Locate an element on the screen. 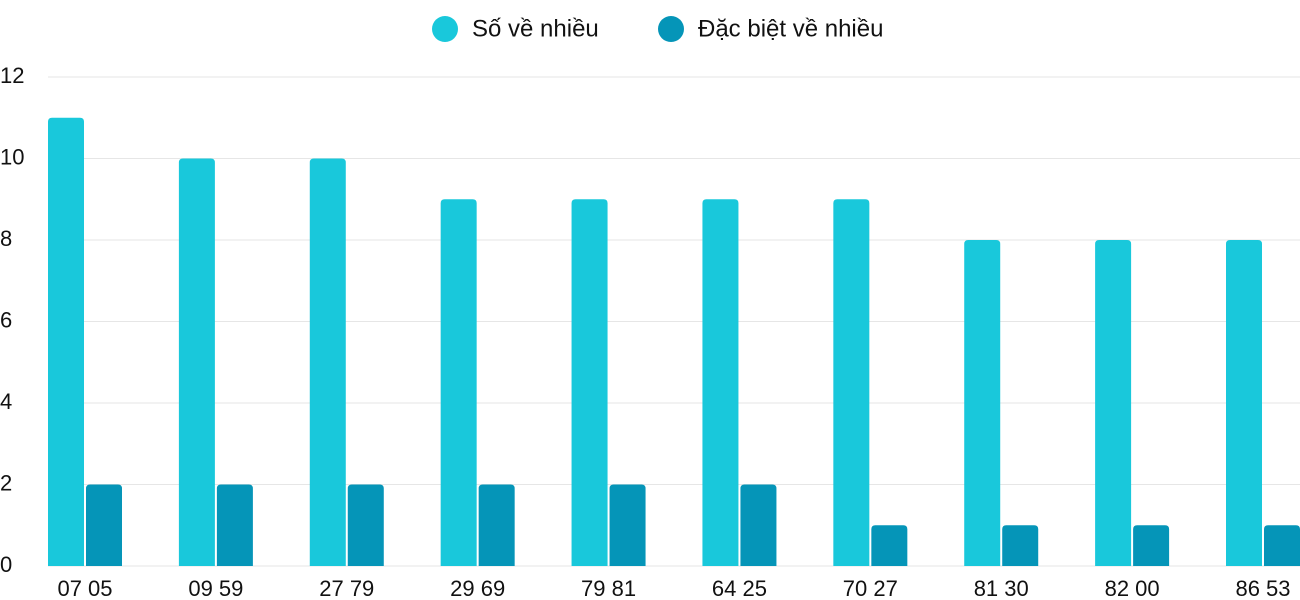 This screenshot has width=1300, height=600. y-tick-label: 2 is located at coordinates (6, 482).